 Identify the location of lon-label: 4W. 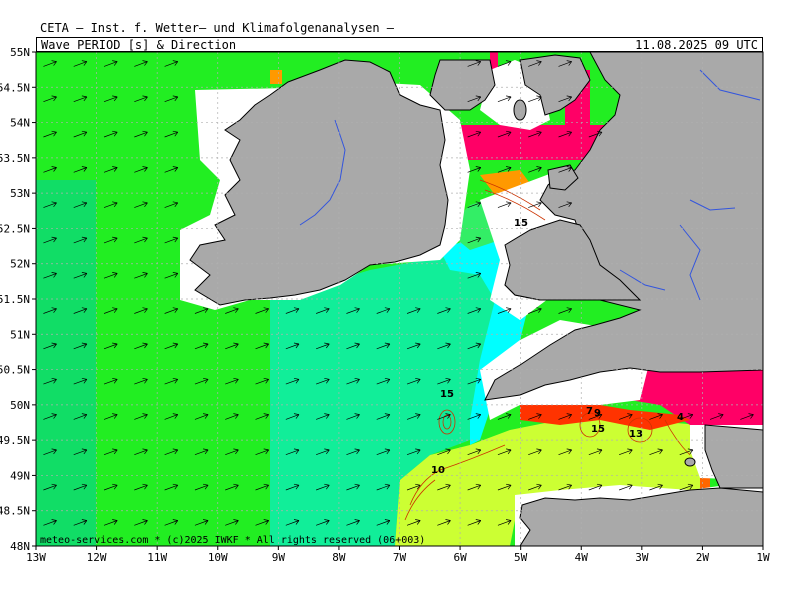
(582, 557).